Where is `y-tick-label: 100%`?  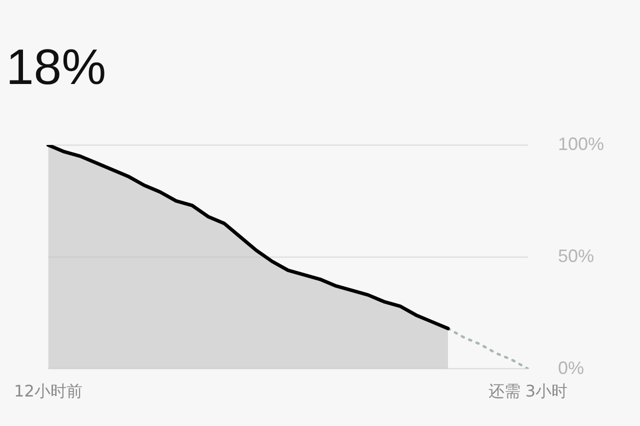
y-tick-label: 100% is located at coordinates (581, 144).